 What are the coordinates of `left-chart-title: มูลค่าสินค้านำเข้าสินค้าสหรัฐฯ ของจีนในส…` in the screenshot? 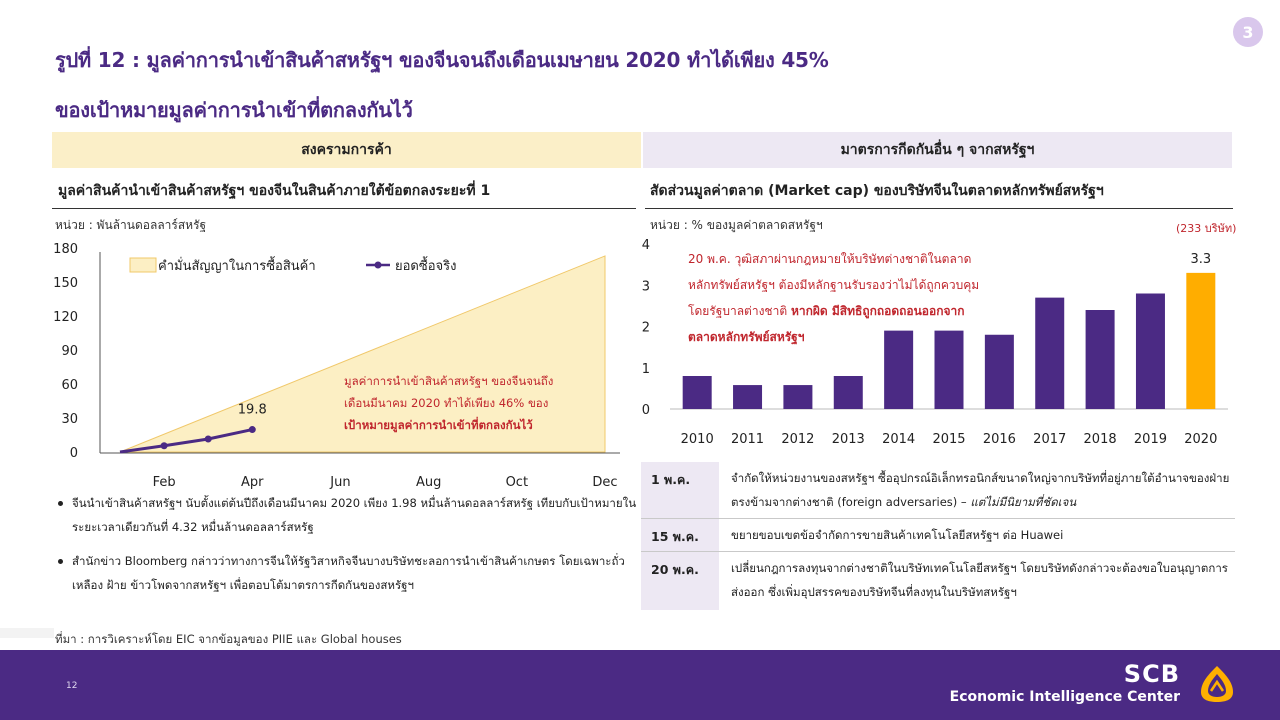 It's located at (274, 191).